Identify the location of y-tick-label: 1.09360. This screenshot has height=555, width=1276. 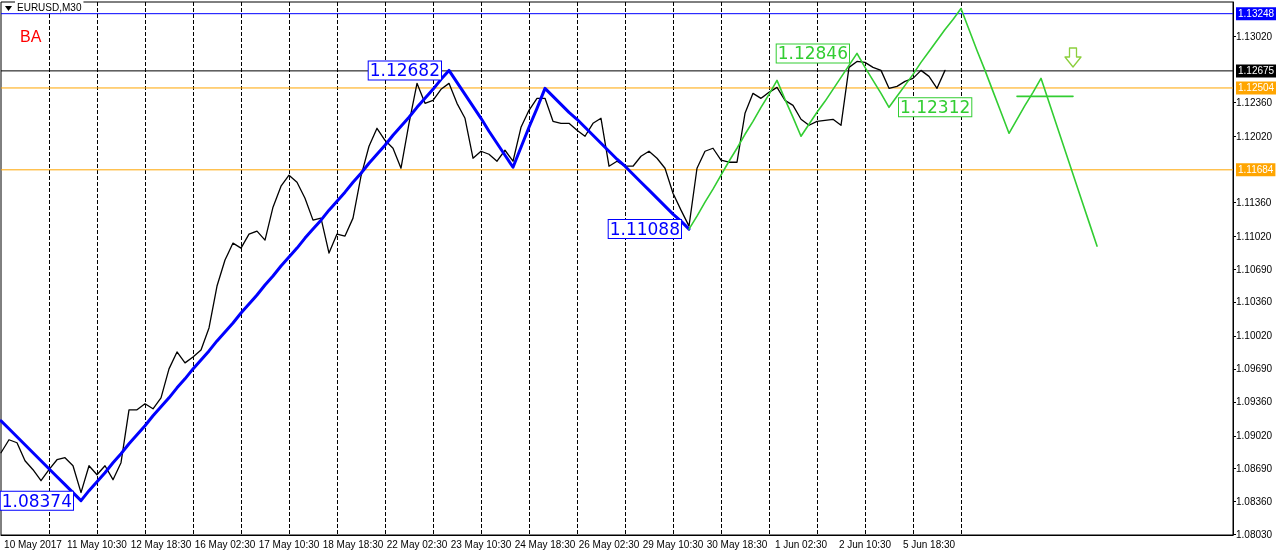
(1254, 402).